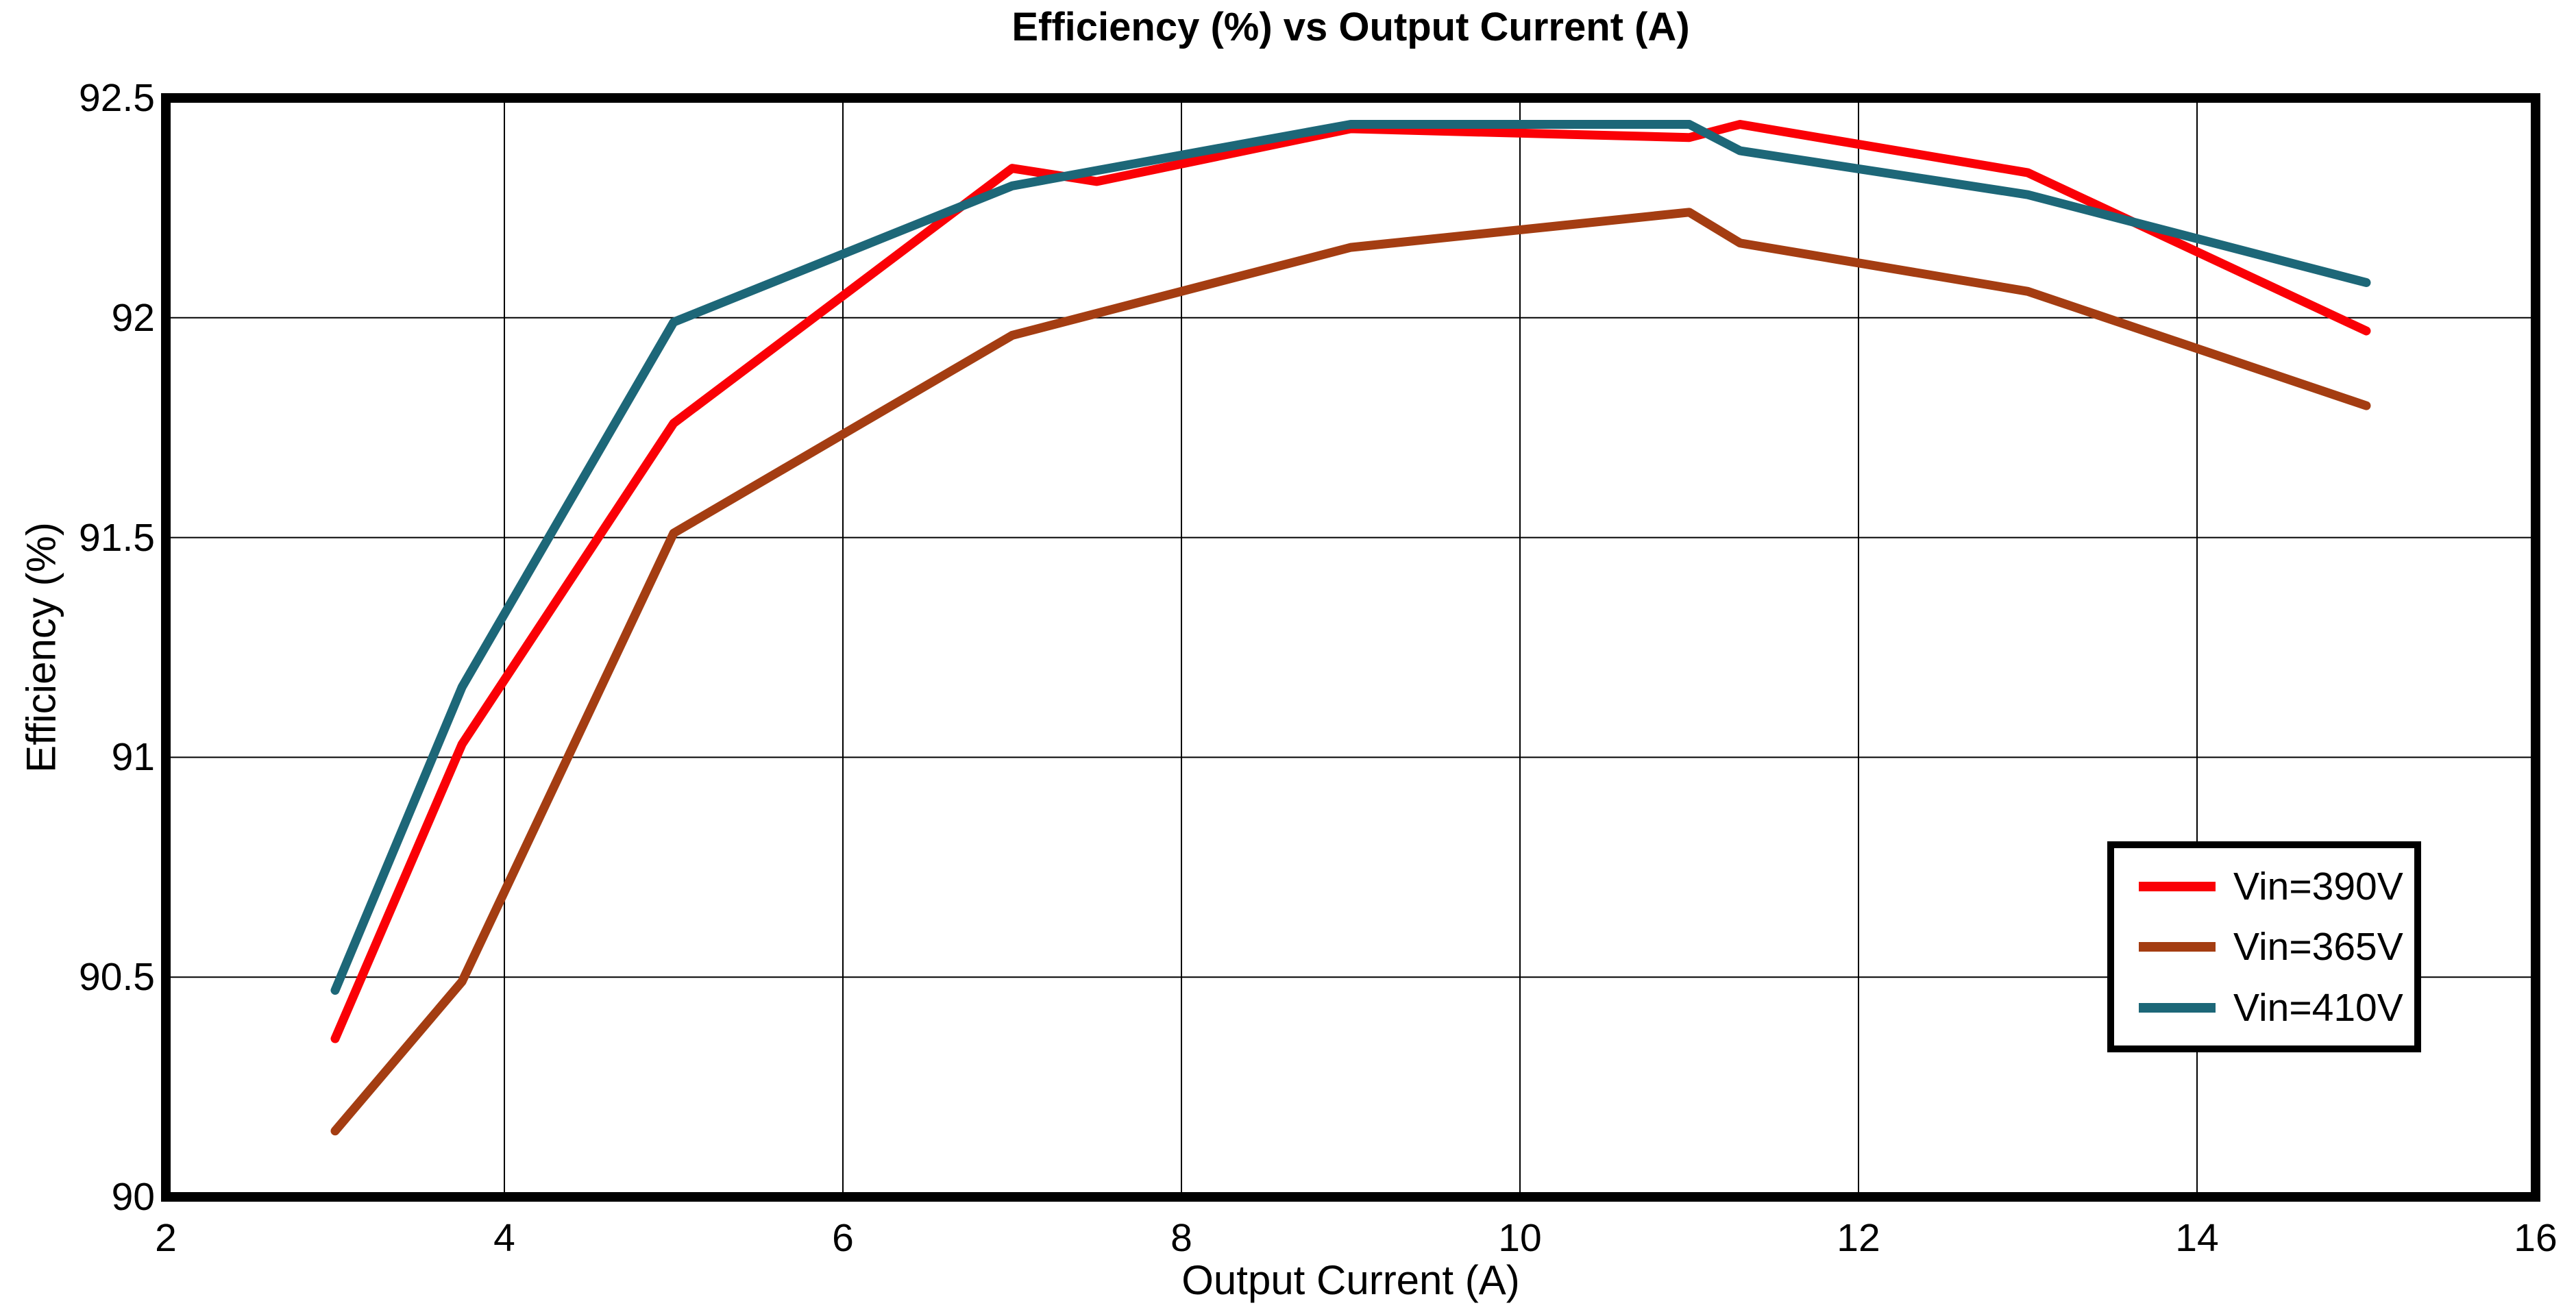 The image size is (2576, 1312). Describe the element at coordinates (117, 978) in the screenshot. I see `y-tick-label: 90.5` at that location.